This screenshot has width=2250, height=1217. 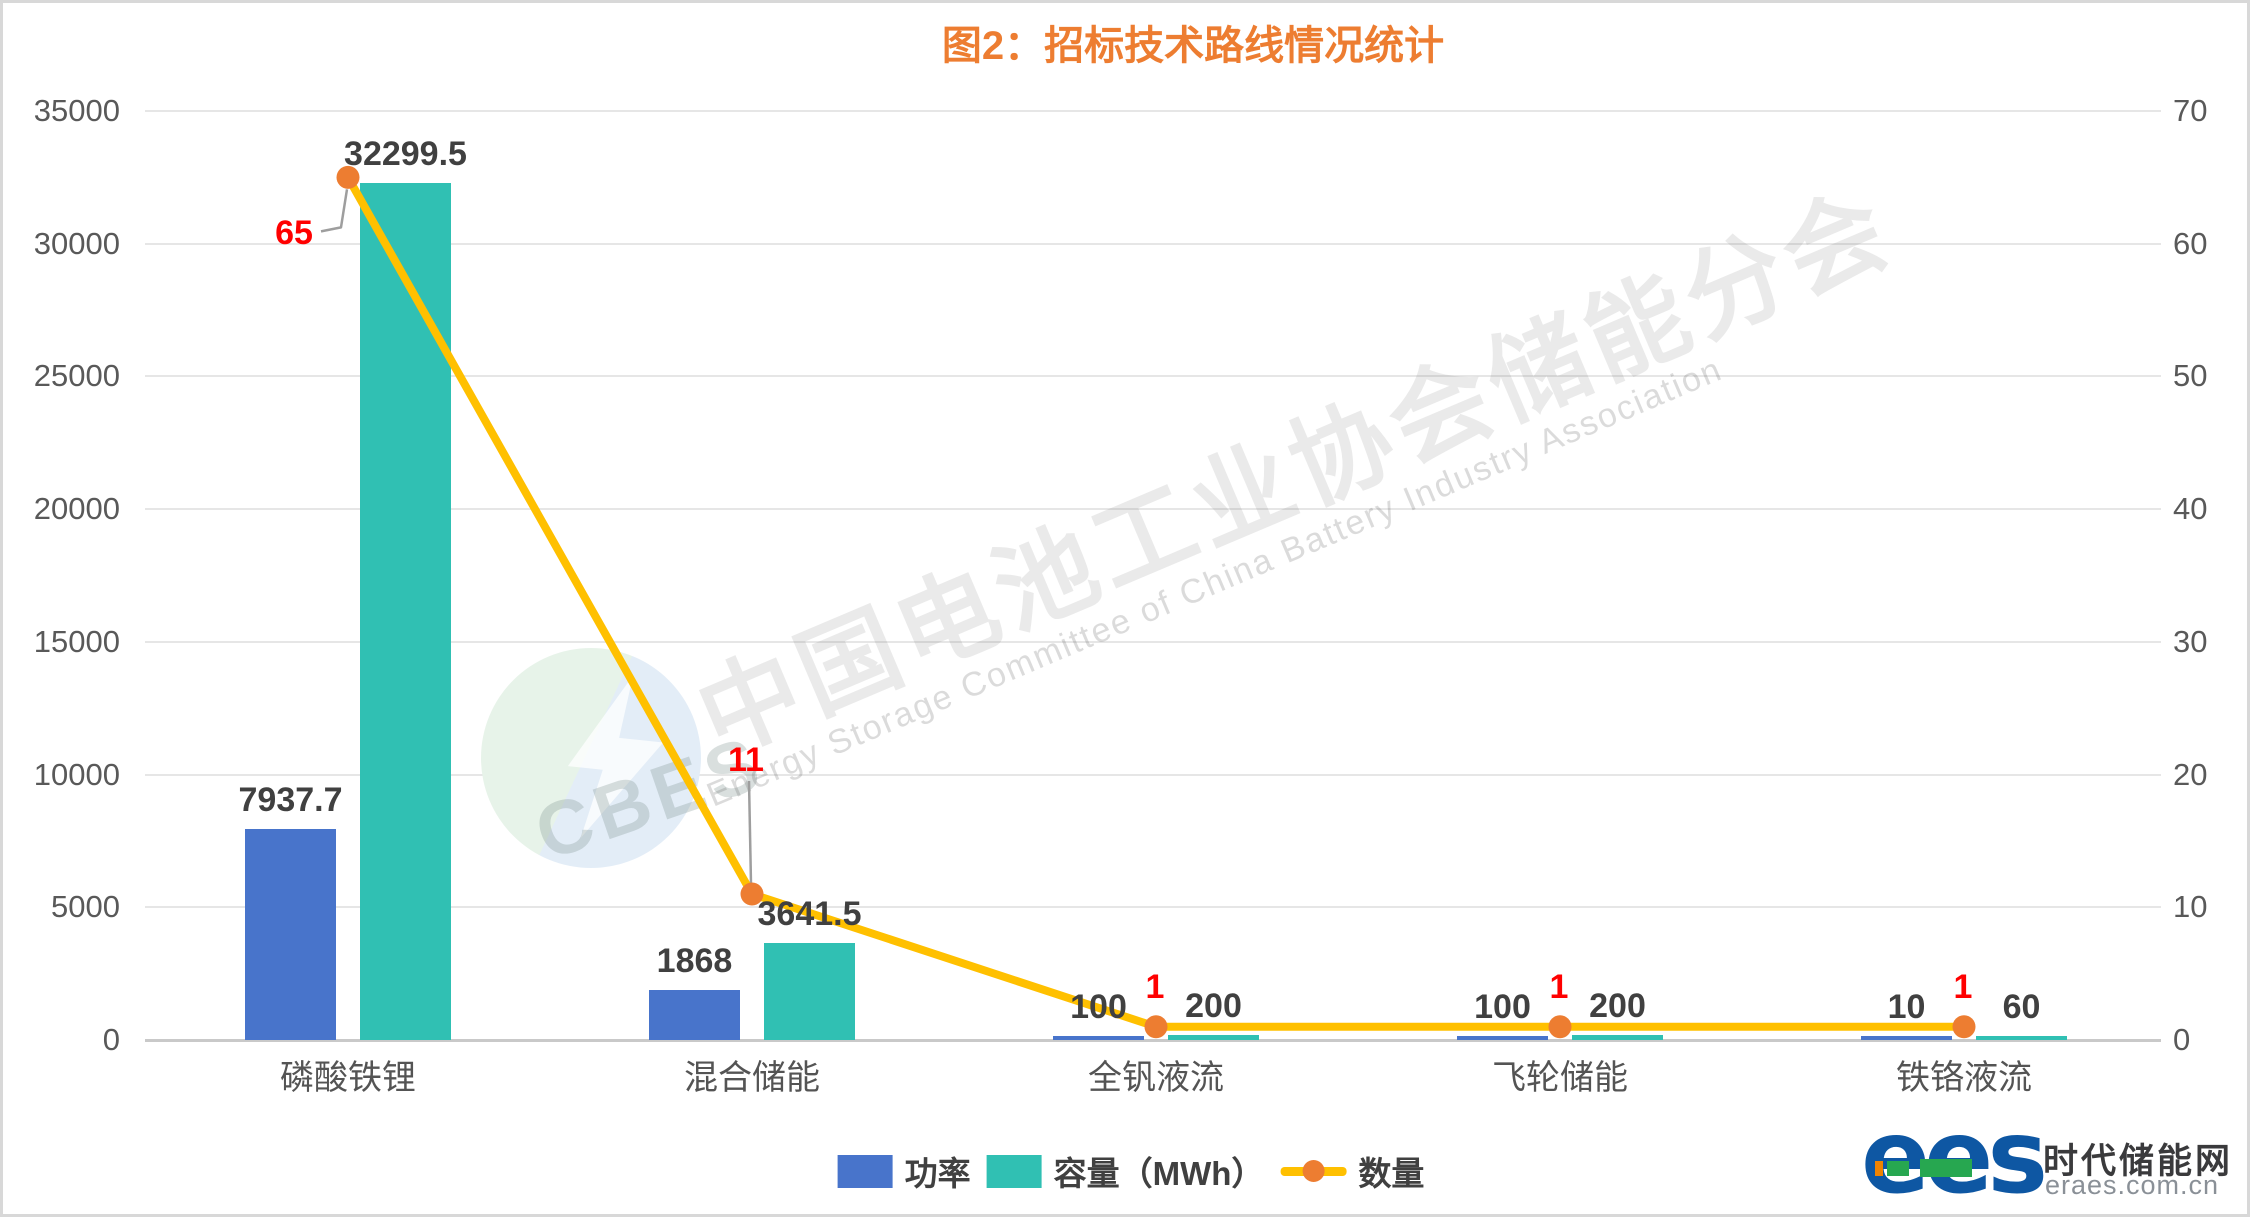 What do you see at coordinates (2190, 509) in the screenshot?
I see `y-axis-tick-right: 40` at bounding box center [2190, 509].